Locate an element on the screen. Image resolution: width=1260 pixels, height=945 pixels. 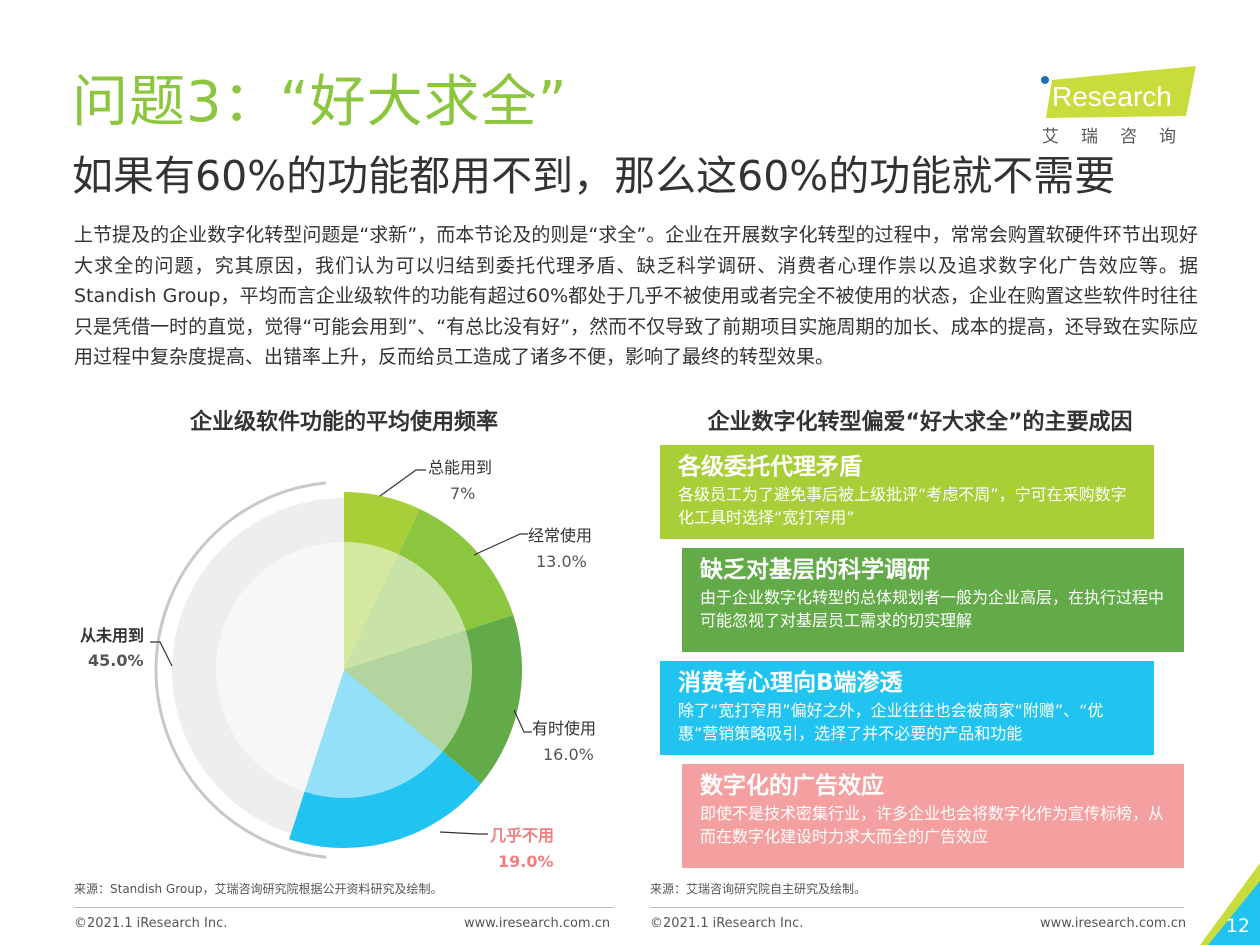
footer-copyright-right: ©2021.1 iResearch Inc. is located at coordinates (727, 923).